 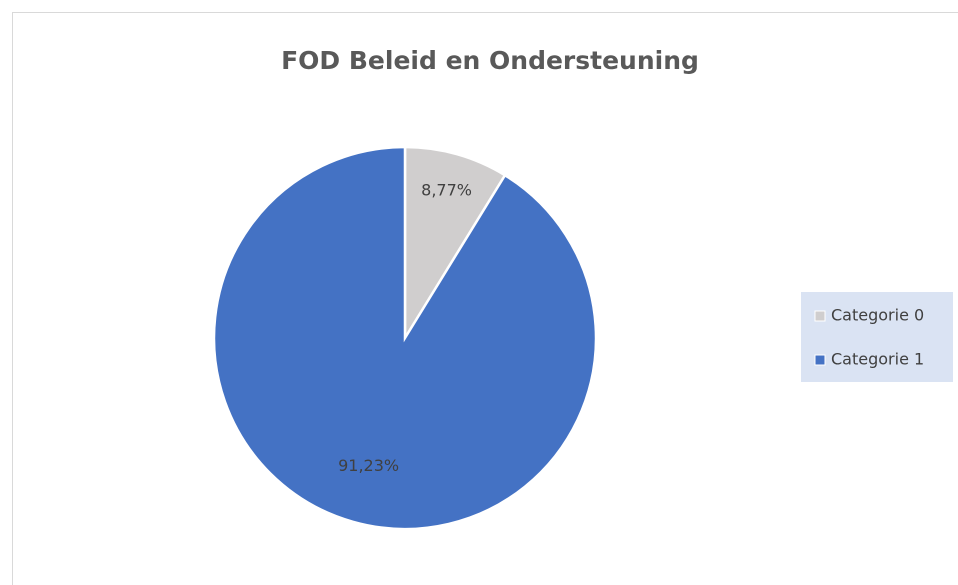 I want to click on legend-box, so click(x=877, y=337).